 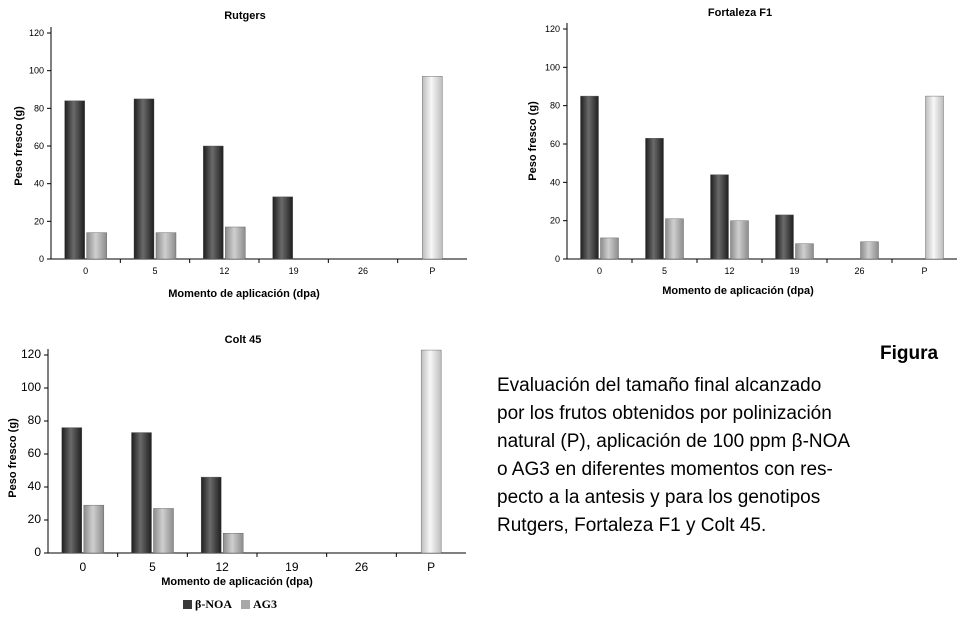 What do you see at coordinates (245, 16) in the screenshot?
I see `chart-title: Rutgers` at bounding box center [245, 16].